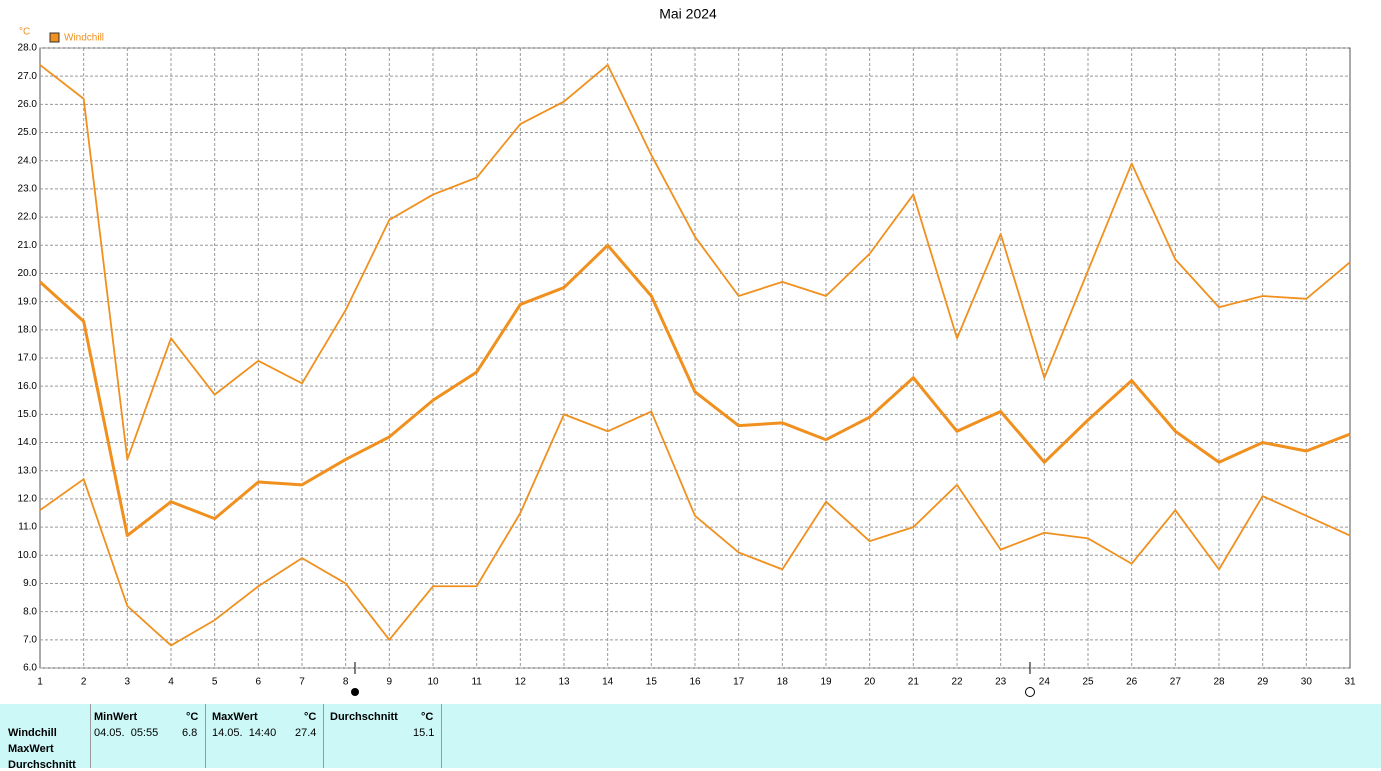  Describe the element at coordinates (244, 733) in the screenshot. I see `cell: 14.05. 14:40` at that location.